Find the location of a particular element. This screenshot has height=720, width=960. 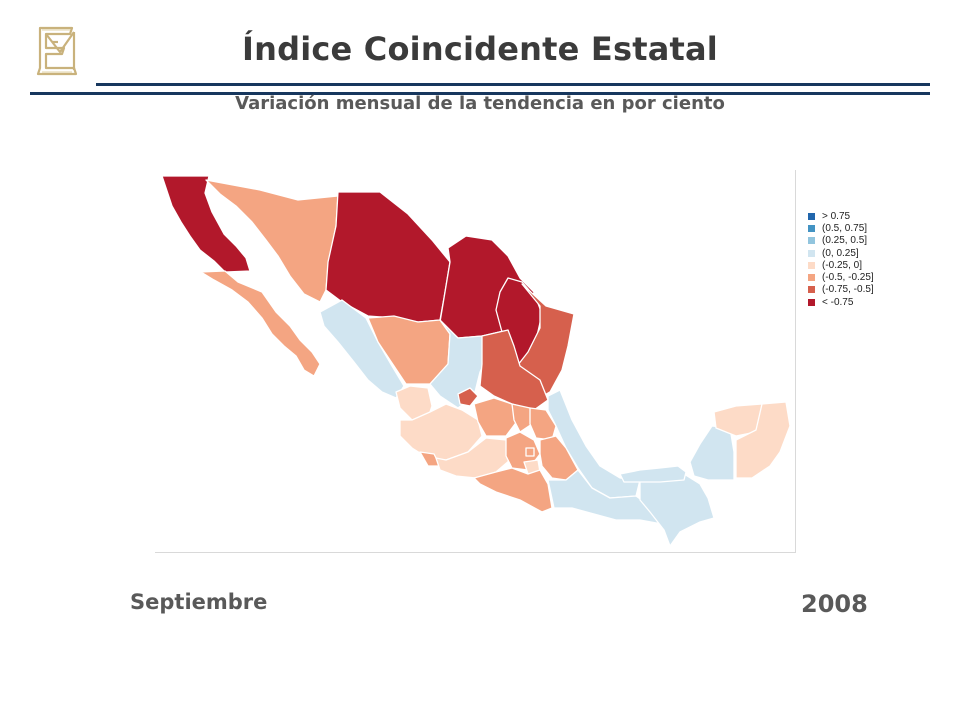

legend-item: (-0.25, 0] is located at coordinates (841, 265).